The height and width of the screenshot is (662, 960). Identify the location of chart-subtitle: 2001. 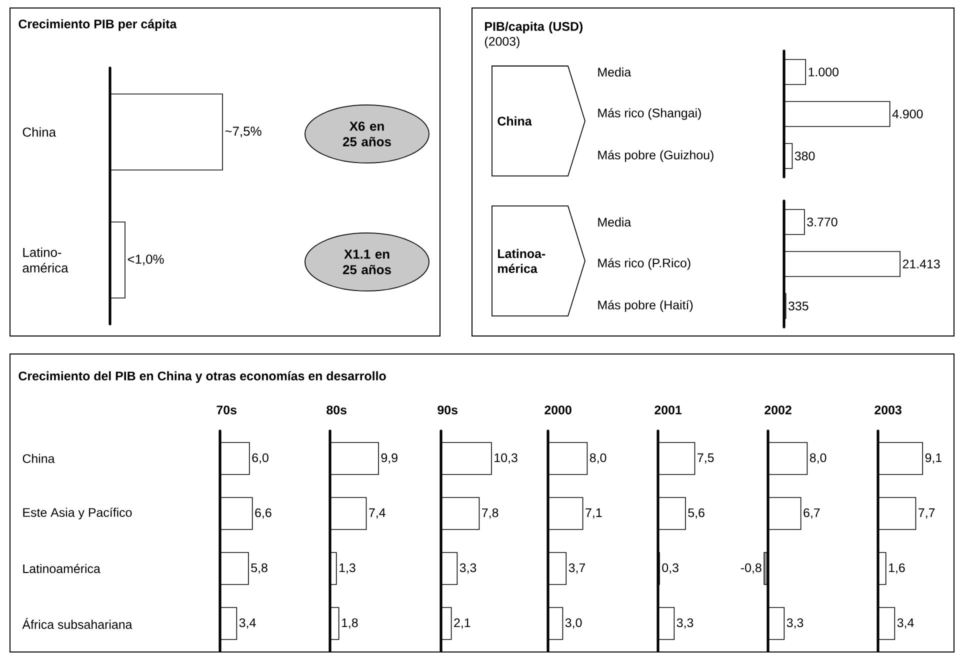
(668, 410).